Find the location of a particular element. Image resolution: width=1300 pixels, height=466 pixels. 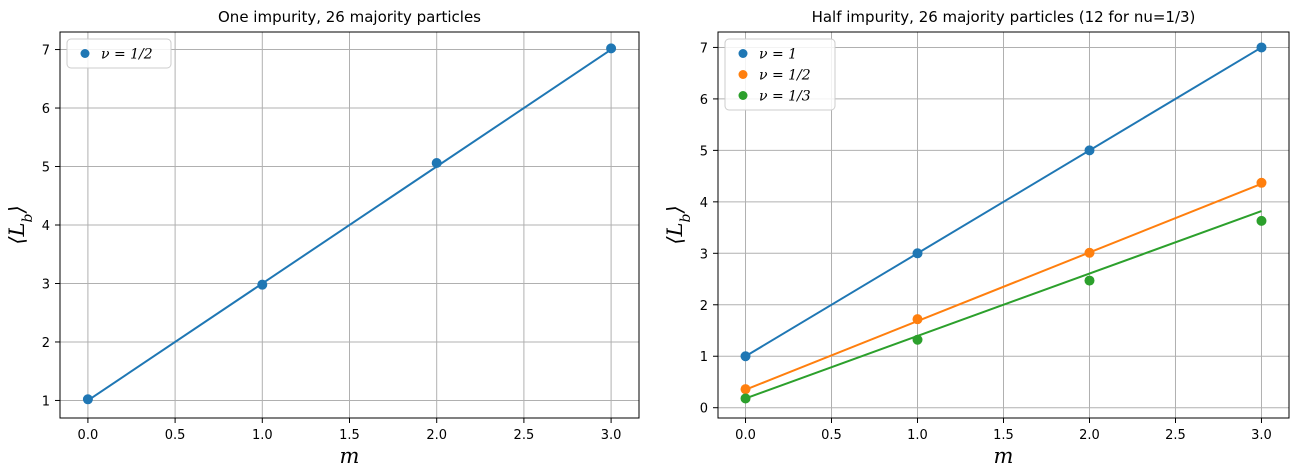

legend-label: ν = 1 is located at coordinates (778, 55).